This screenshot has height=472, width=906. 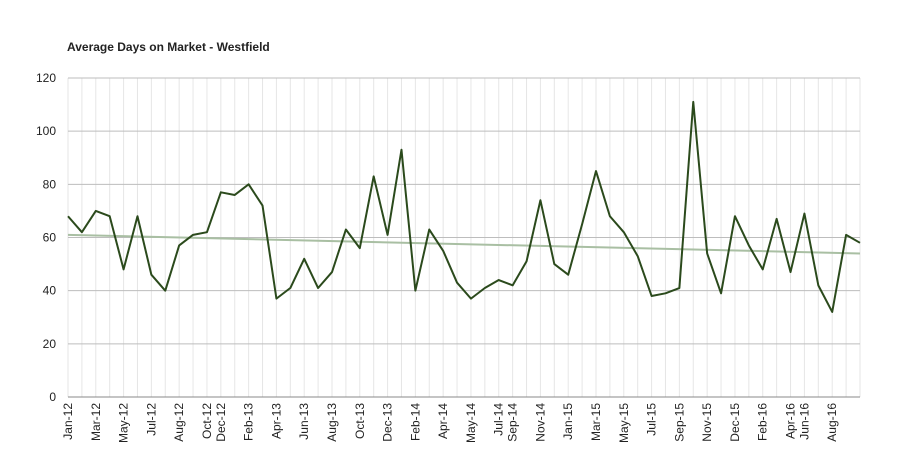 What do you see at coordinates (513, 422) in the screenshot?
I see `x-tick-label: Sep-14` at bounding box center [513, 422].